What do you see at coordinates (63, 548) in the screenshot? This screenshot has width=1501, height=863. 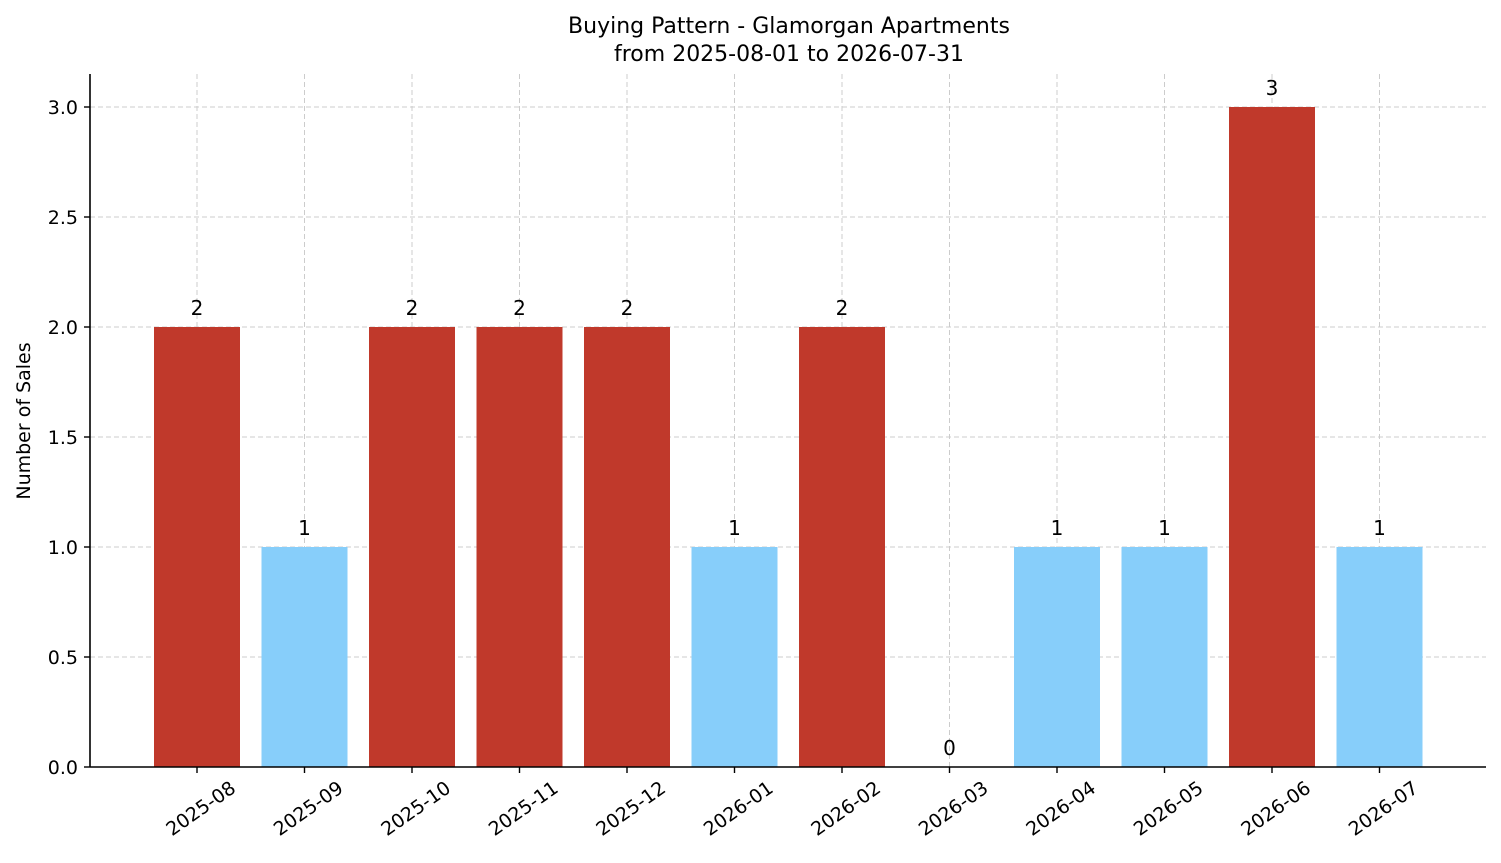 I see `y-tick-label: 1.0` at bounding box center [63, 548].